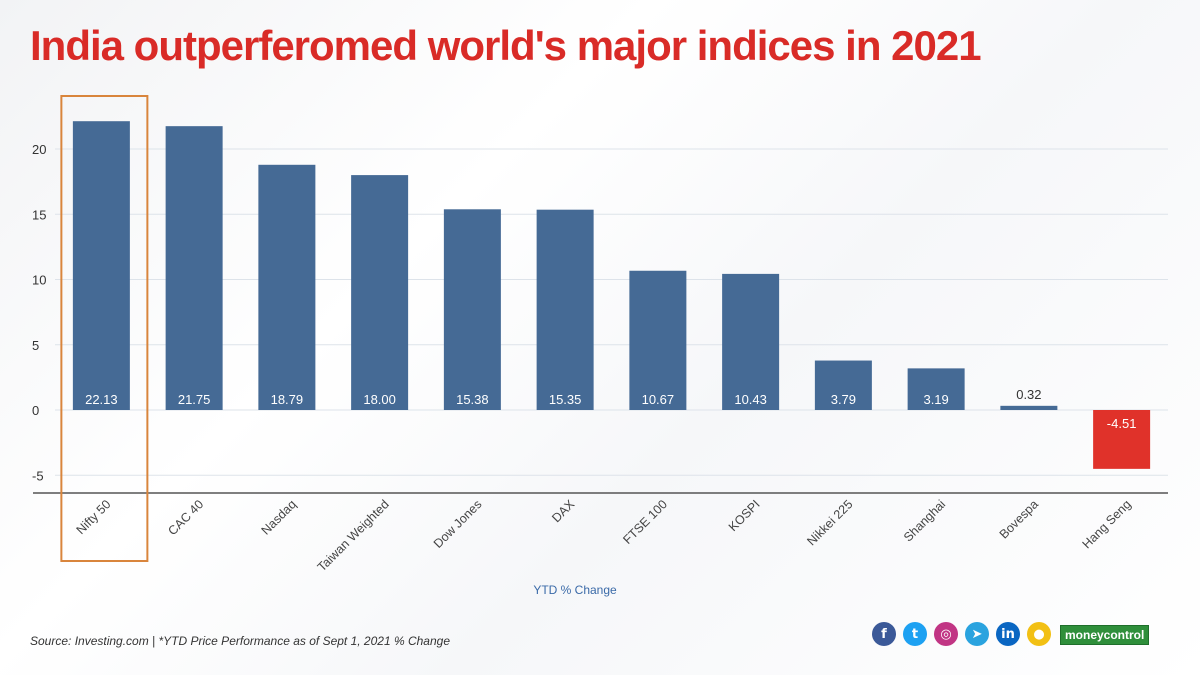  I want to click on x-tick-label: Shanghai, so click(924, 520).